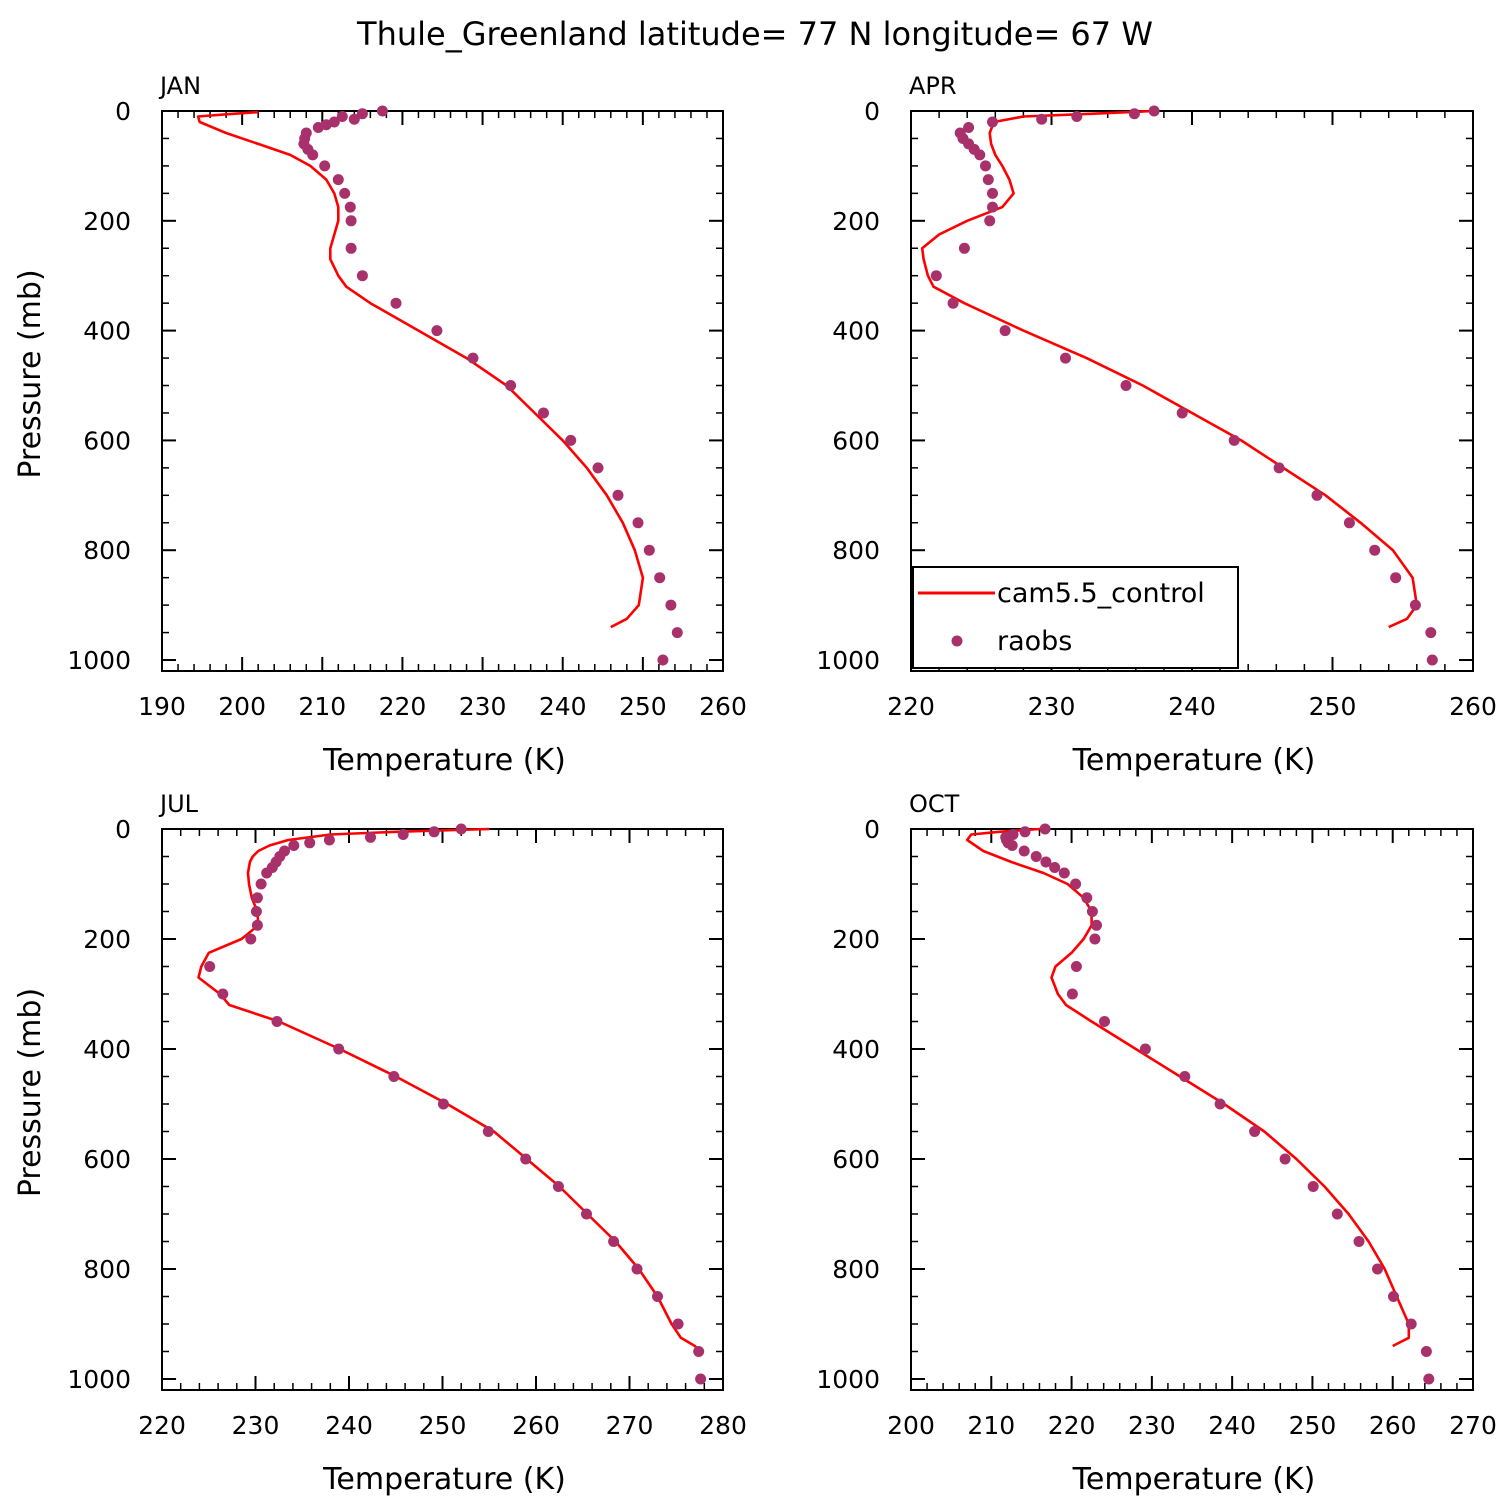 The image size is (1510, 1510). What do you see at coordinates (872, 111) in the screenshot?
I see `y-tick-label-apr: 0` at bounding box center [872, 111].